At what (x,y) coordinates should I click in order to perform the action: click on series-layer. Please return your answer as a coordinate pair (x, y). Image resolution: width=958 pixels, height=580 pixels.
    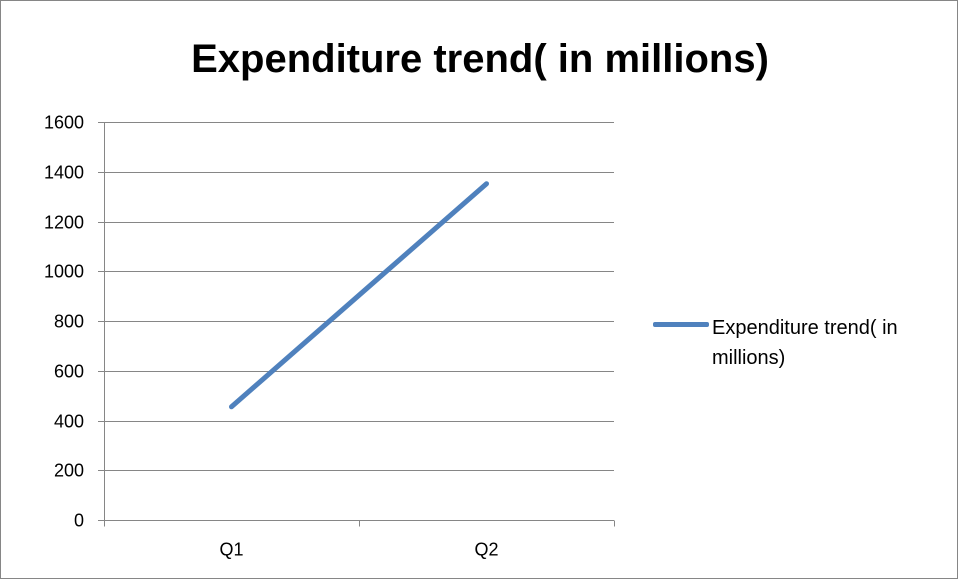
    Looking at the image, I should click on (359, 295).